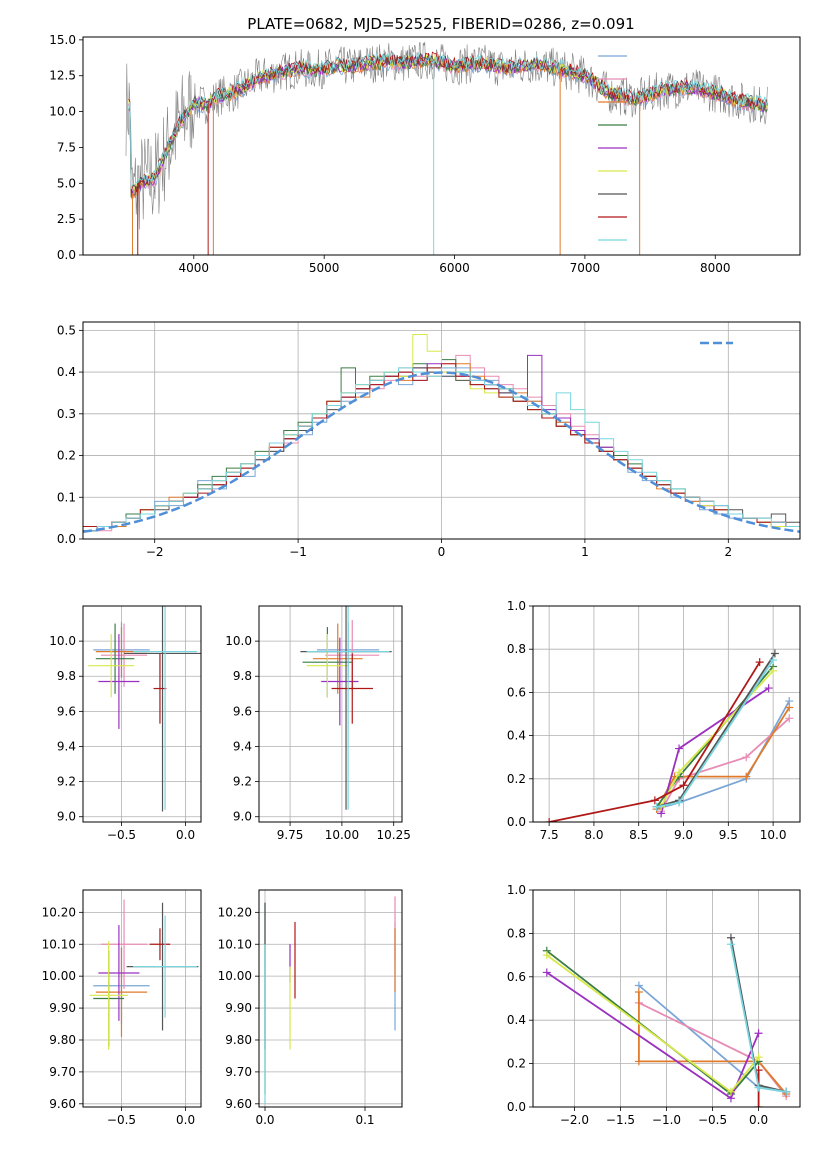  I want to click on y-tick-label: 0.1, so click(66, 497).